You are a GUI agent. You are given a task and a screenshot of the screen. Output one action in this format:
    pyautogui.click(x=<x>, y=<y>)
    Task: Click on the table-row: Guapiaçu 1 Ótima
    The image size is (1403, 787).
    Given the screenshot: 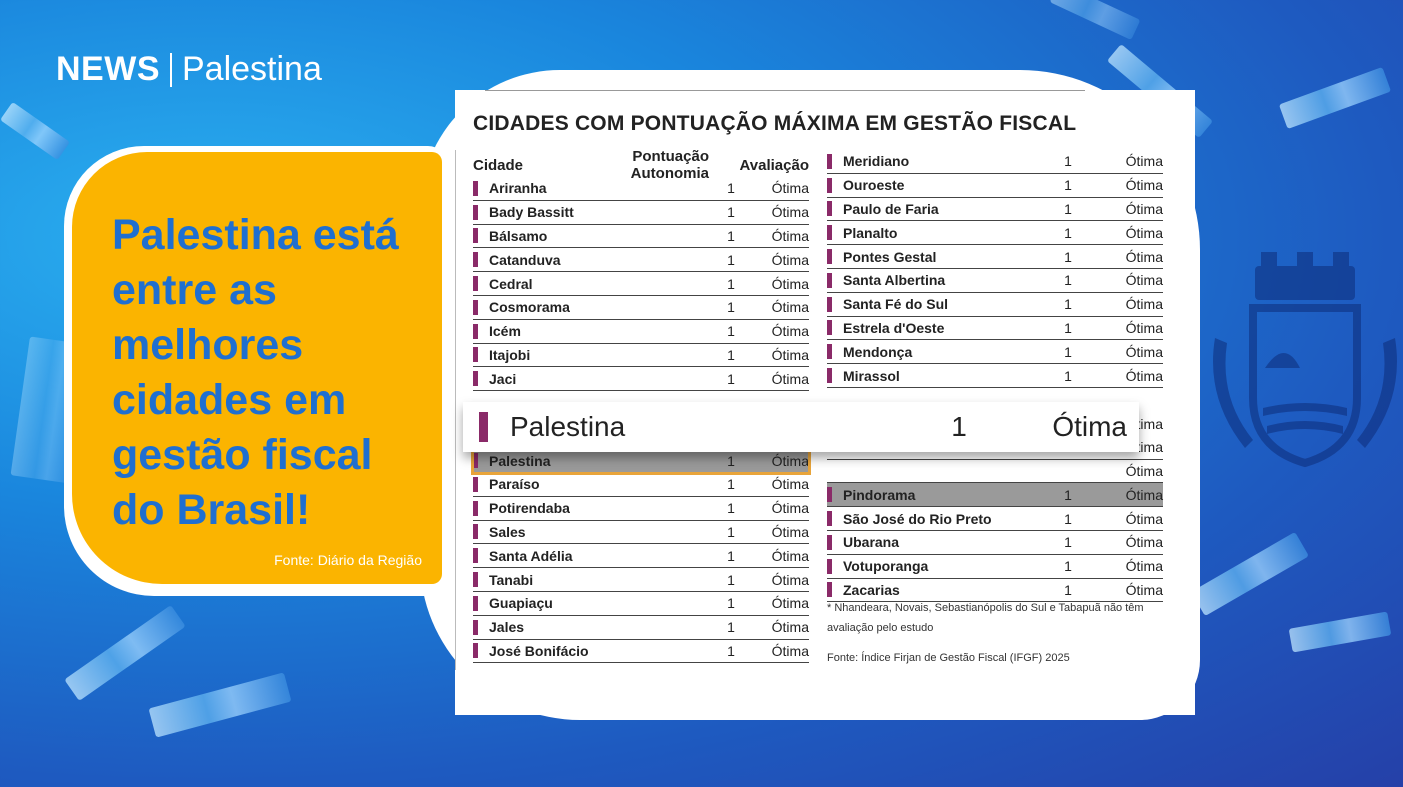 What is the action you would take?
    pyautogui.click(x=641, y=604)
    